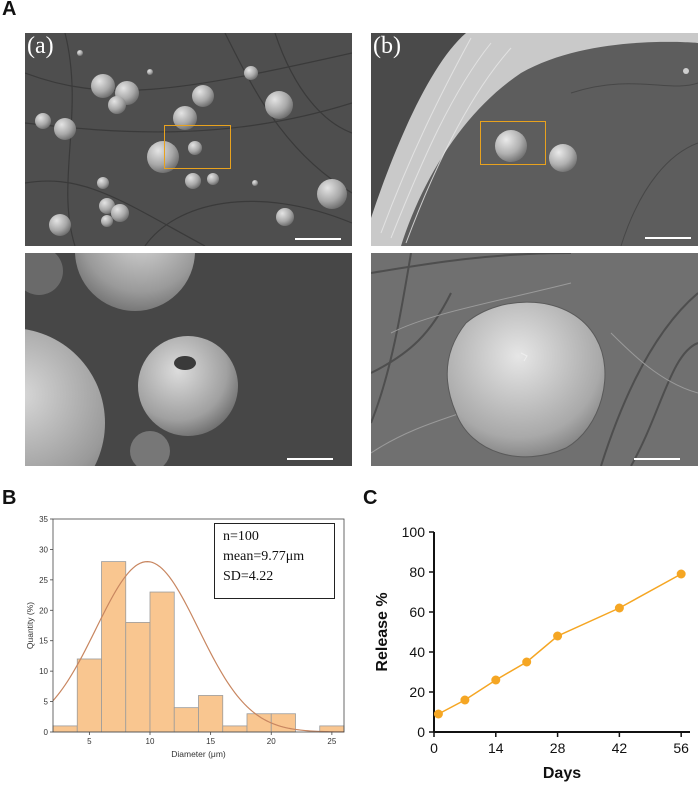  Describe the element at coordinates (30, 625) in the screenshot. I see `y-axis-label: Quantity (%)` at that location.